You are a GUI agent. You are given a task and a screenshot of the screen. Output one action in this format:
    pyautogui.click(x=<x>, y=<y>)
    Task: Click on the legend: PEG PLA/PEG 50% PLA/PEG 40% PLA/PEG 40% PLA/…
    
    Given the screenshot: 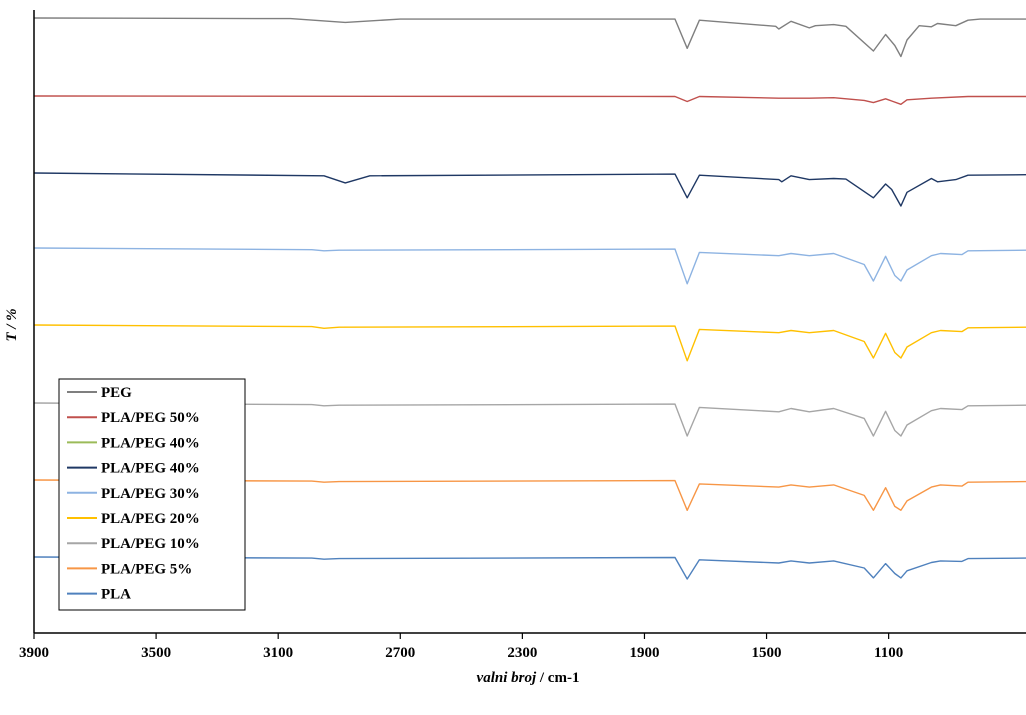 What is the action you would take?
    pyautogui.click(x=152, y=494)
    